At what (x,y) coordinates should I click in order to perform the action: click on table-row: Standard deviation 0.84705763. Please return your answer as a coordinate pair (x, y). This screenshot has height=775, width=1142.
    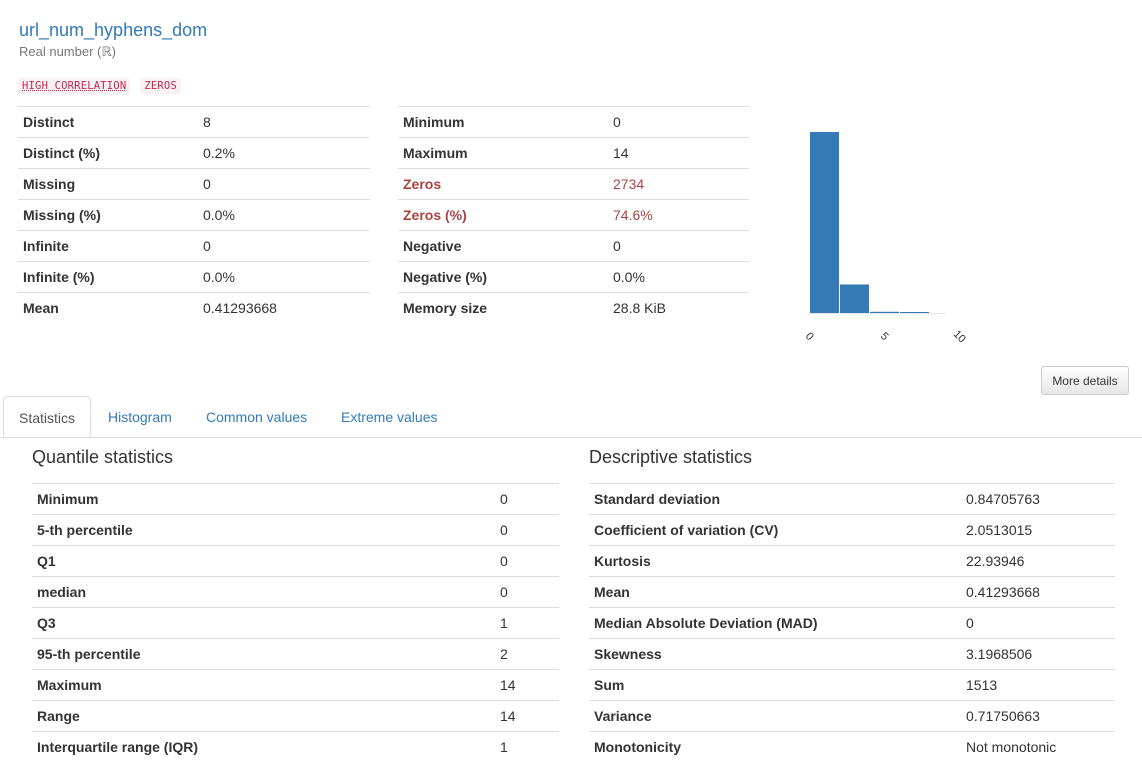
    Looking at the image, I should click on (852, 499).